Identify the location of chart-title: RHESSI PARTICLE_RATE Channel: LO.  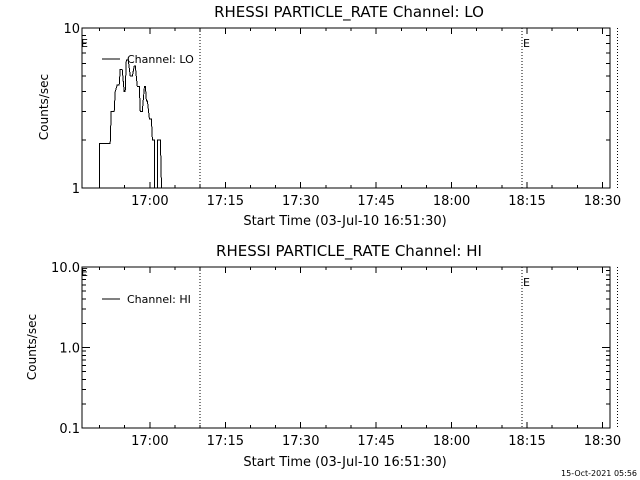
(349, 12).